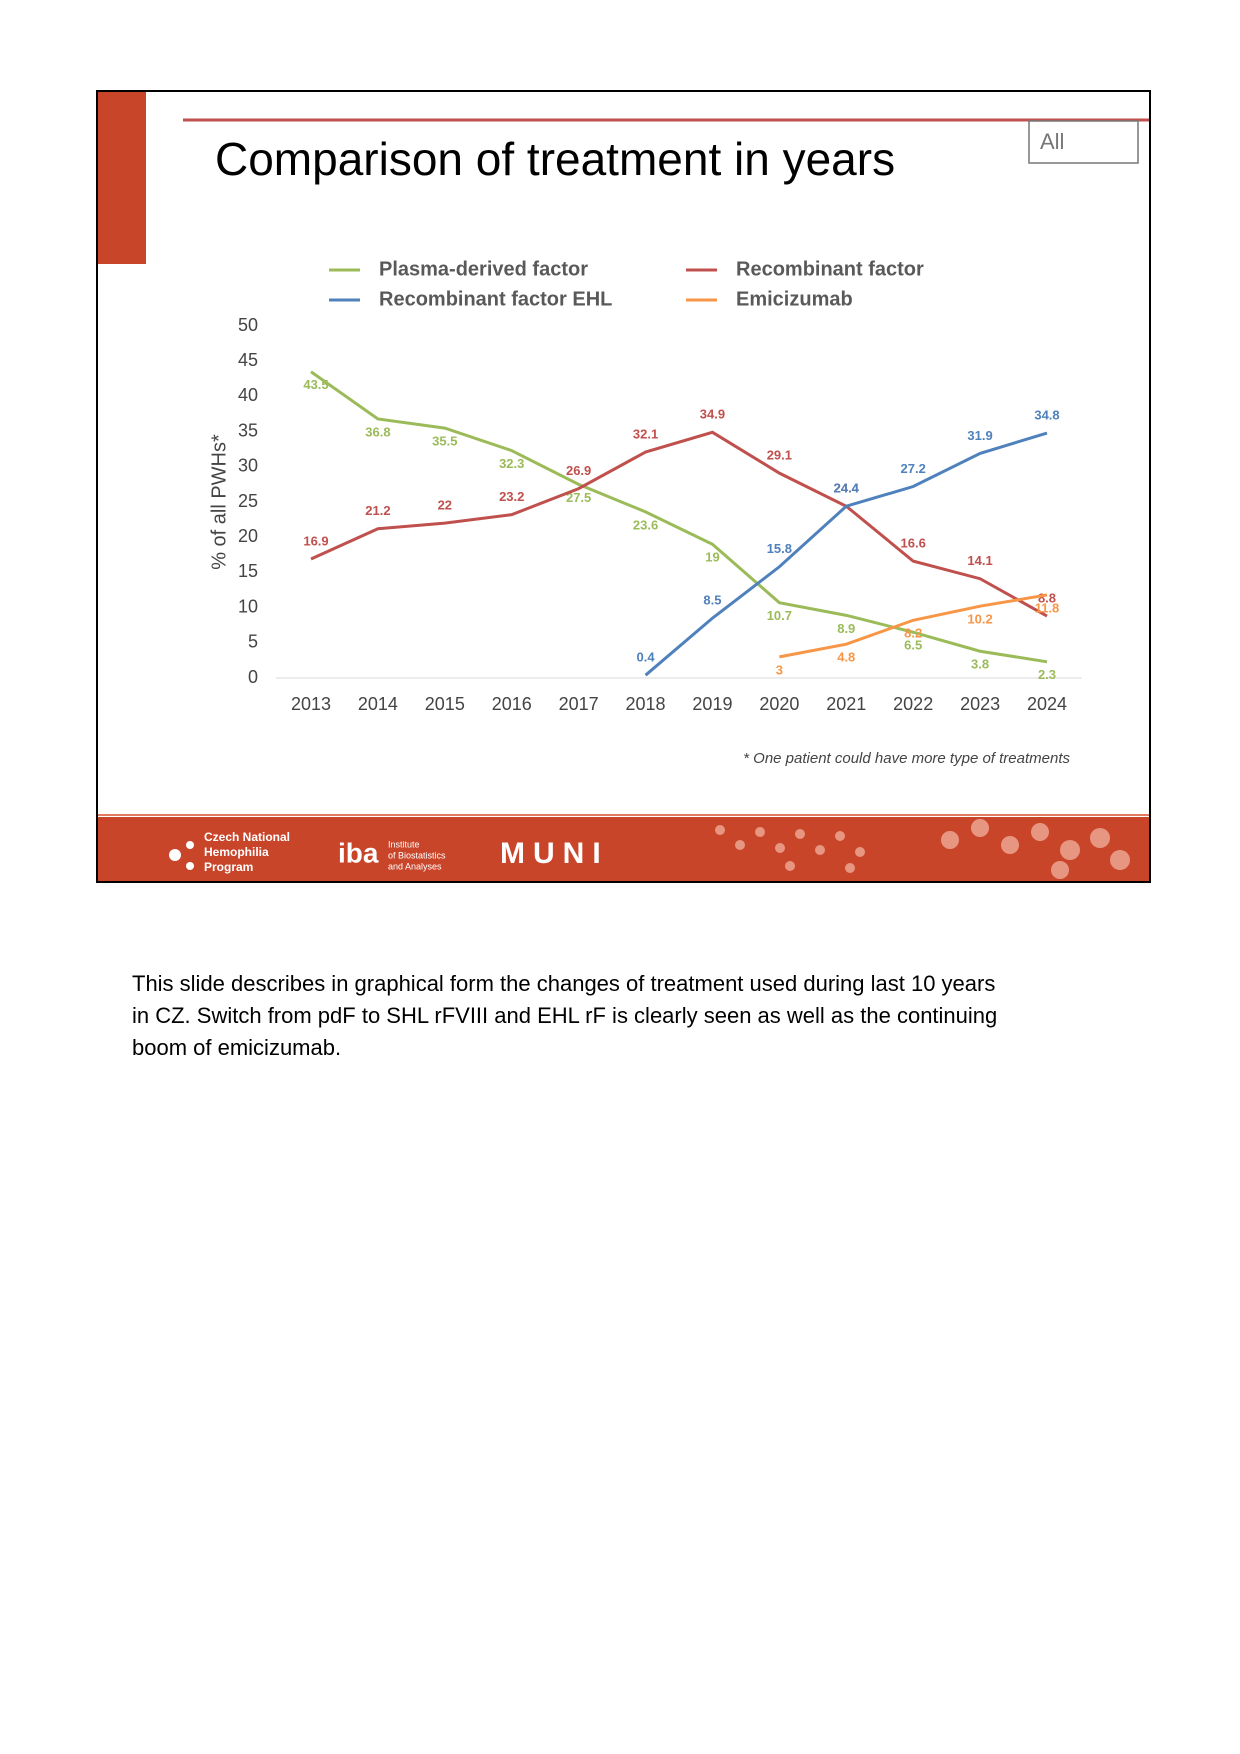  What do you see at coordinates (779, 455) in the screenshot?
I see `data-label: 29.1` at bounding box center [779, 455].